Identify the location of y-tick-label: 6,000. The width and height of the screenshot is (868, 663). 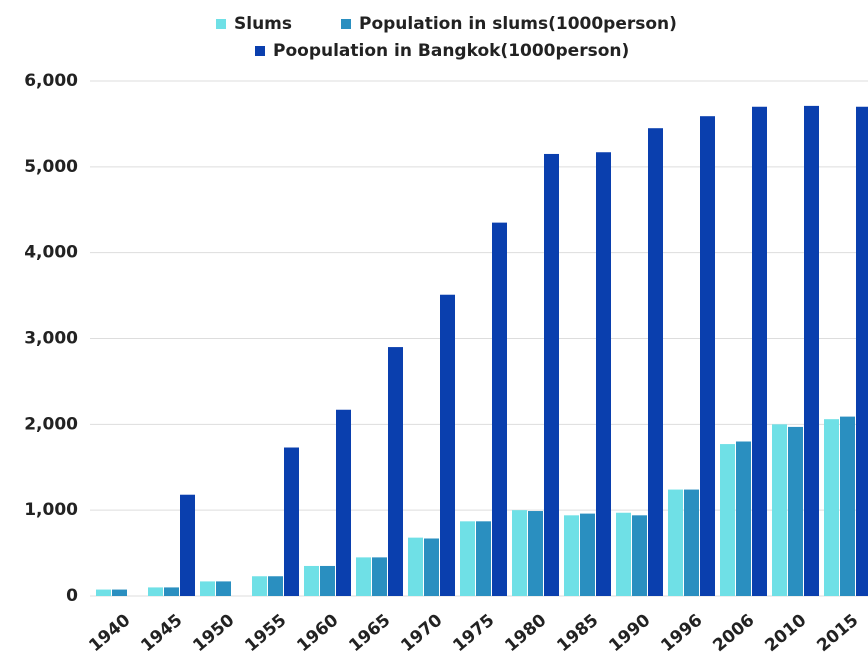
(51, 81).